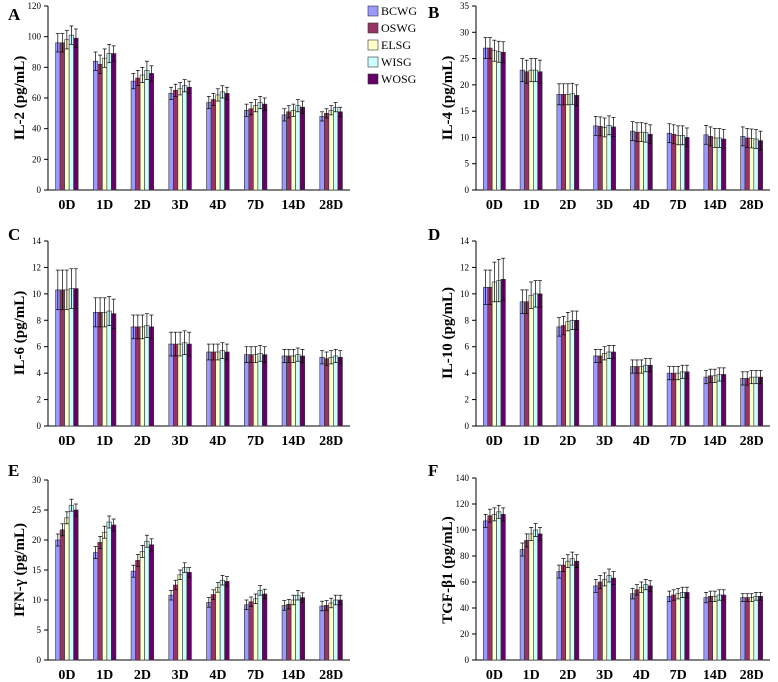  Describe the element at coordinates (322, 633) in the screenshot. I see `bar-bcwg-28d` at that location.